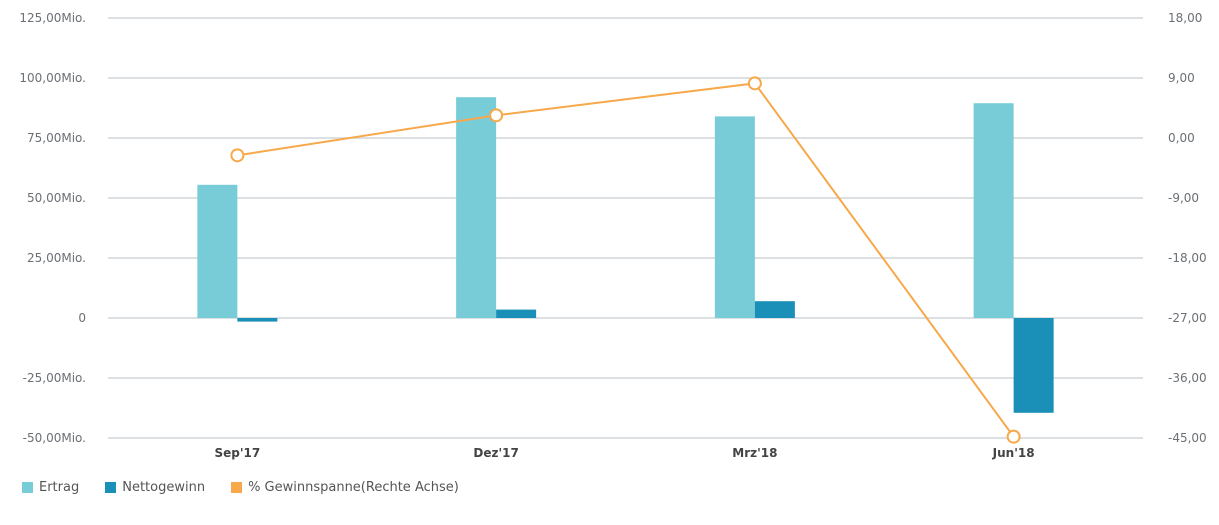 Image resolution: width=1219 pixels, height=525 pixels. Describe the element at coordinates (82, 318) in the screenshot. I see `left-axis-tick-label: 0` at that location.